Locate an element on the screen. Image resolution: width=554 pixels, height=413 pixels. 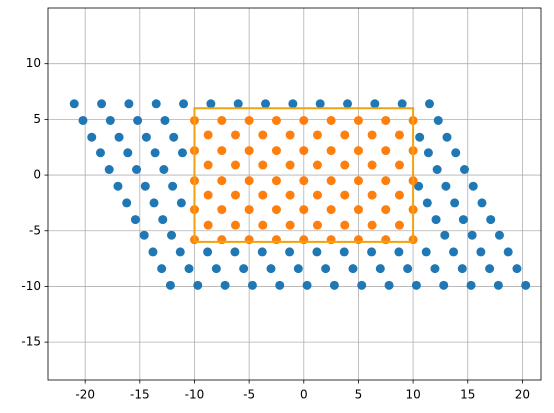
y-tick-label: -15 is located at coordinates (31, 342).